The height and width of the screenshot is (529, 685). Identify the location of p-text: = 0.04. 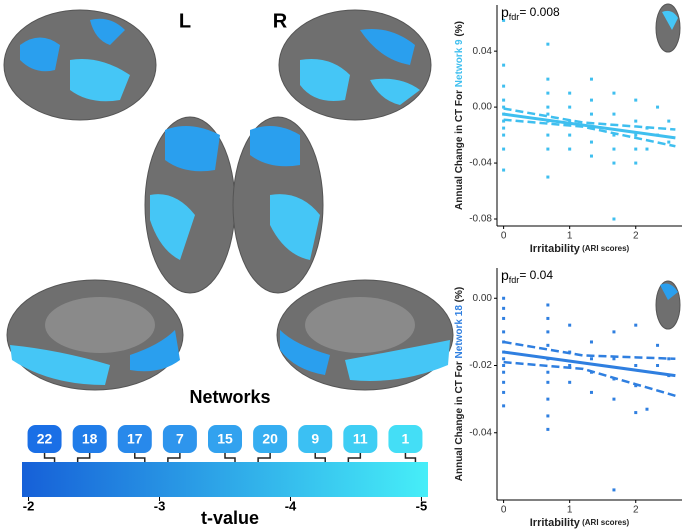
(536, 275).